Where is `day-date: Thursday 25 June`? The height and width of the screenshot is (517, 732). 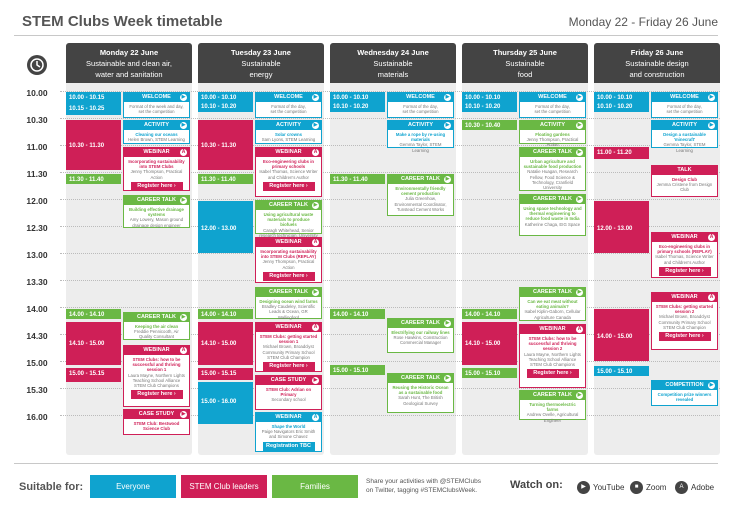
day-date: Thursday 25 June is located at coordinates (525, 52).